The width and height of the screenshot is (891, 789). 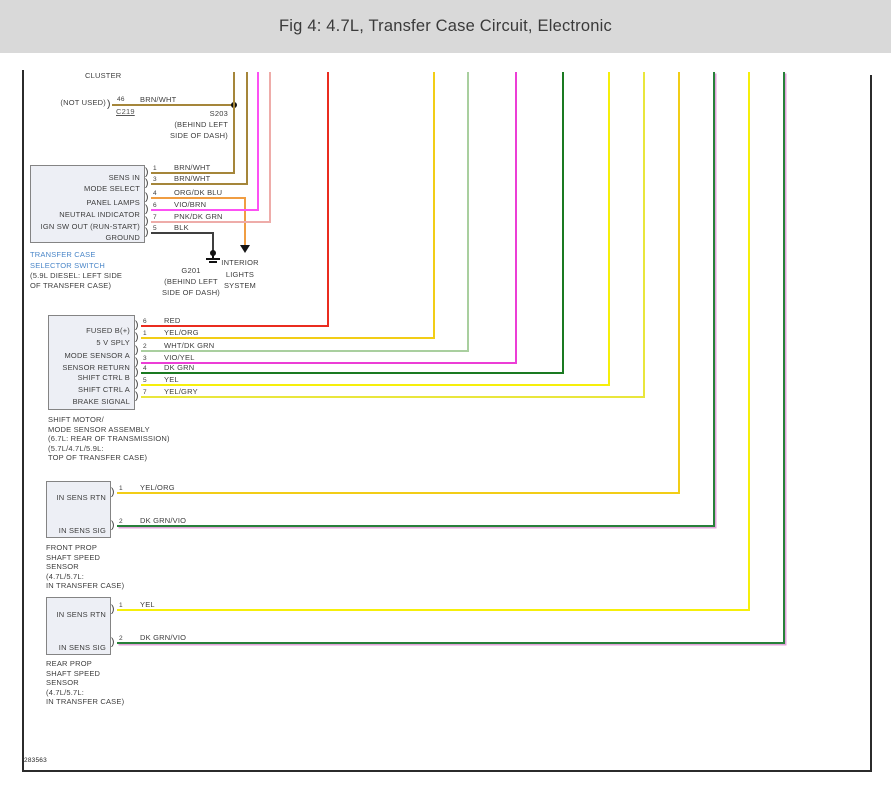 What do you see at coordinates (147, 604) in the screenshot?
I see `wire-color-label: YEL` at bounding box center [147, 604].